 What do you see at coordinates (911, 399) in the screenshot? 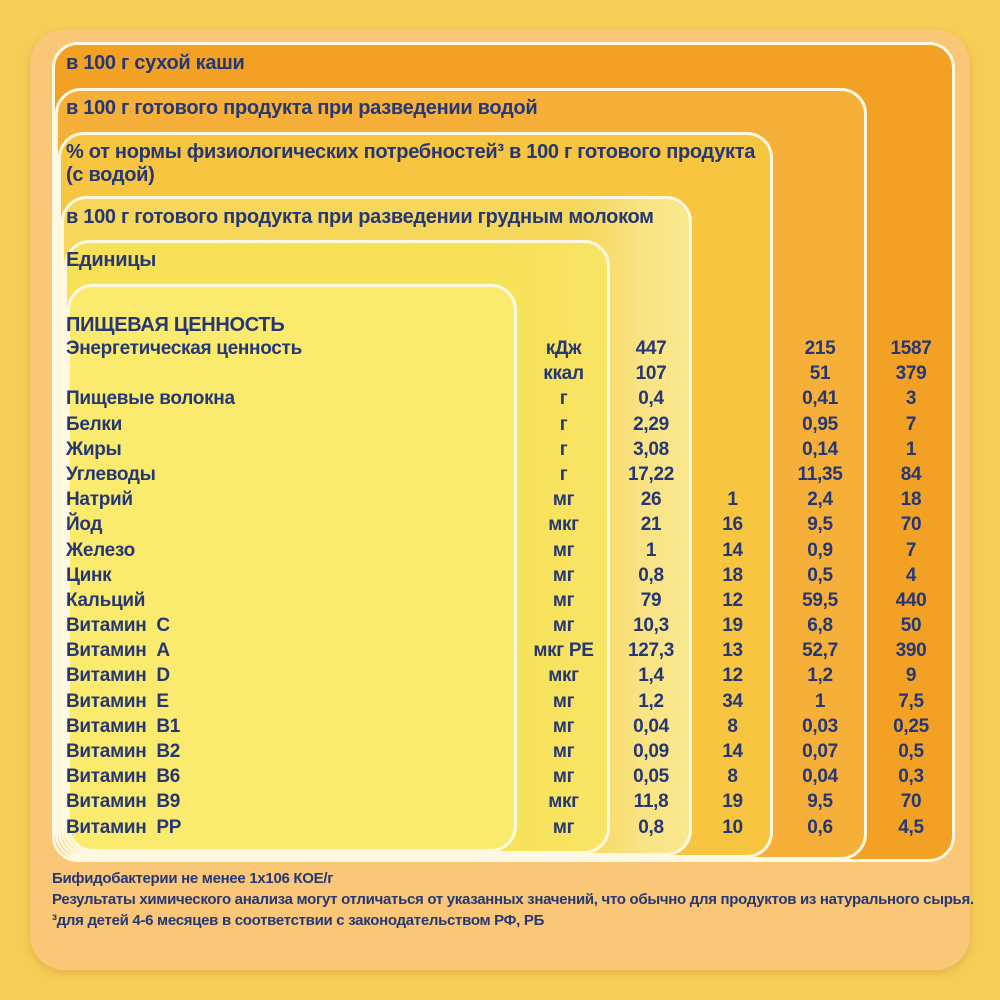
I see `value-dry-cereal: 3` at bounding box center [911, 399].